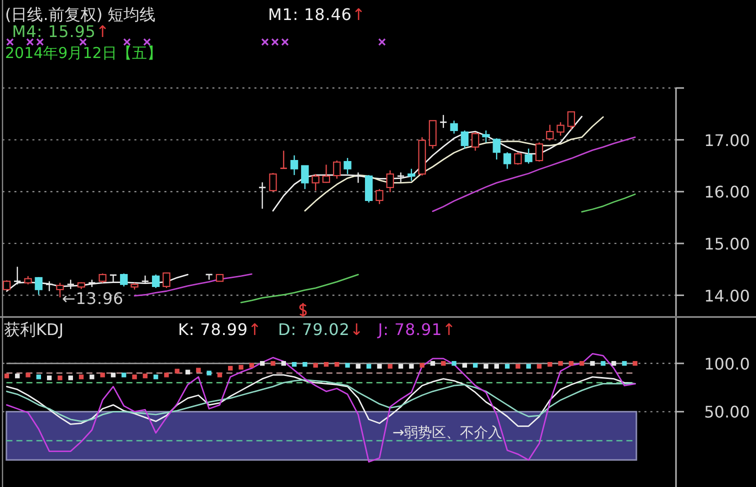 The width and height of the screenshot is (756, 487). What do you see at coordinates (727, 363) in the screenshot?
I see `y-tick-label: 100.0` at bounding box center [727, 363].